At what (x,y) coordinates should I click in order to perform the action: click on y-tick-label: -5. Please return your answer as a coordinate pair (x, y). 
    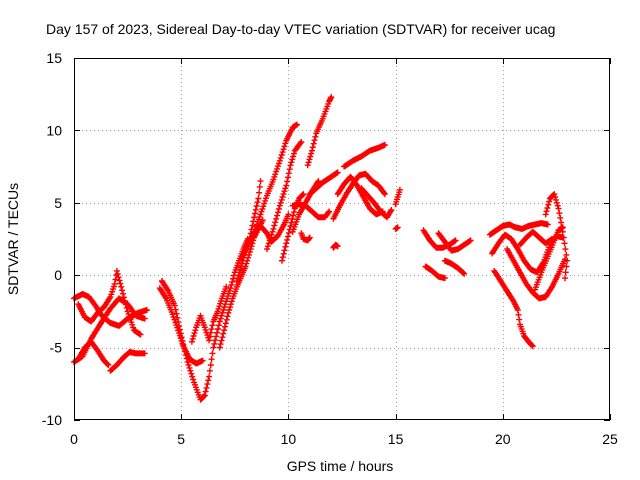
    Looking at the image, I should click on (56, 348).